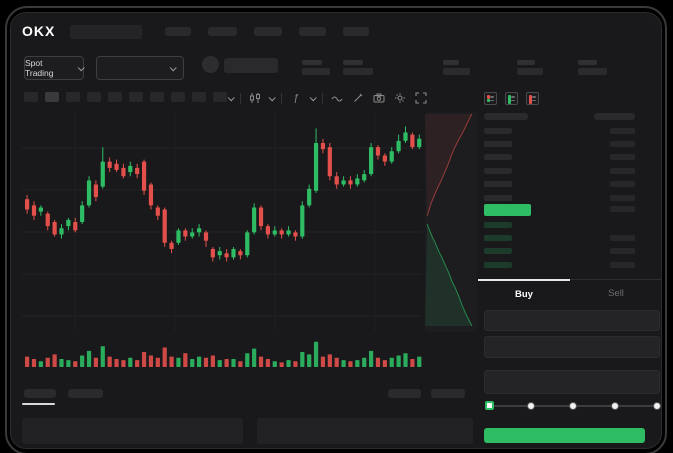 Image resolution: width=673 pixels, height=453 pixels. I want to click on volume-chart, so click(222, 352).